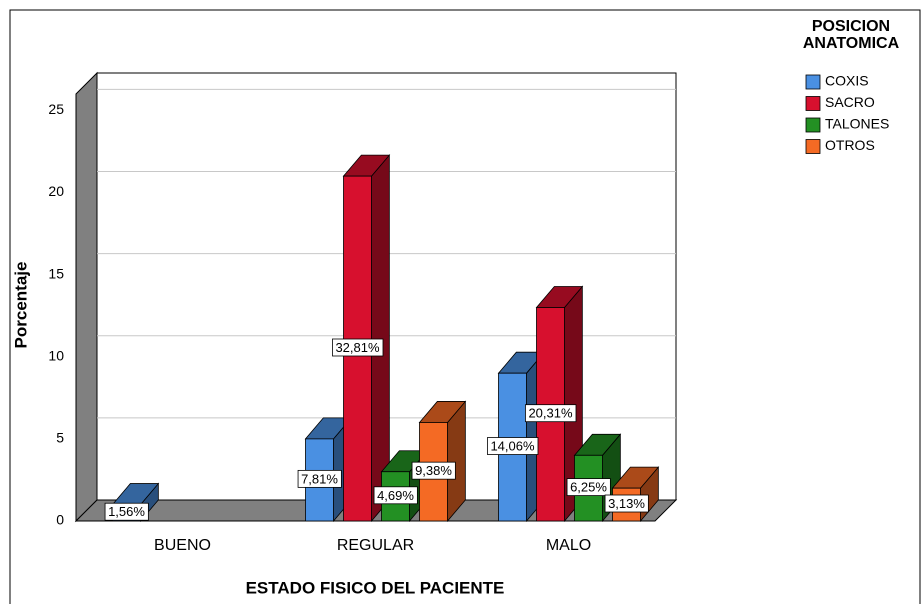 This screenshot has width=922, height=604. I want to click on data-label: 3,13%, so click(626, 503).